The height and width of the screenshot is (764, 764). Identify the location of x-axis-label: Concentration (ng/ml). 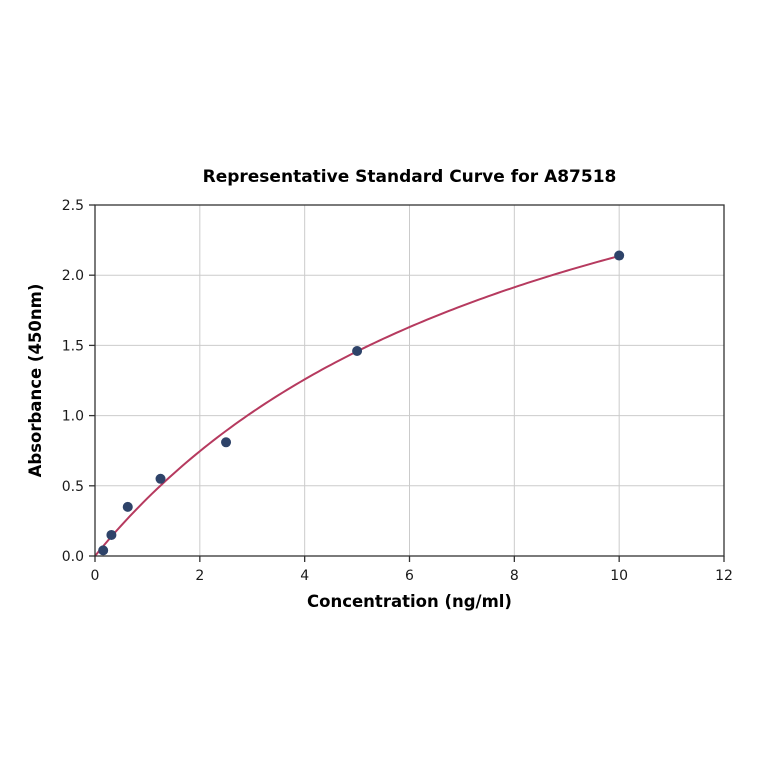
(409, 601).